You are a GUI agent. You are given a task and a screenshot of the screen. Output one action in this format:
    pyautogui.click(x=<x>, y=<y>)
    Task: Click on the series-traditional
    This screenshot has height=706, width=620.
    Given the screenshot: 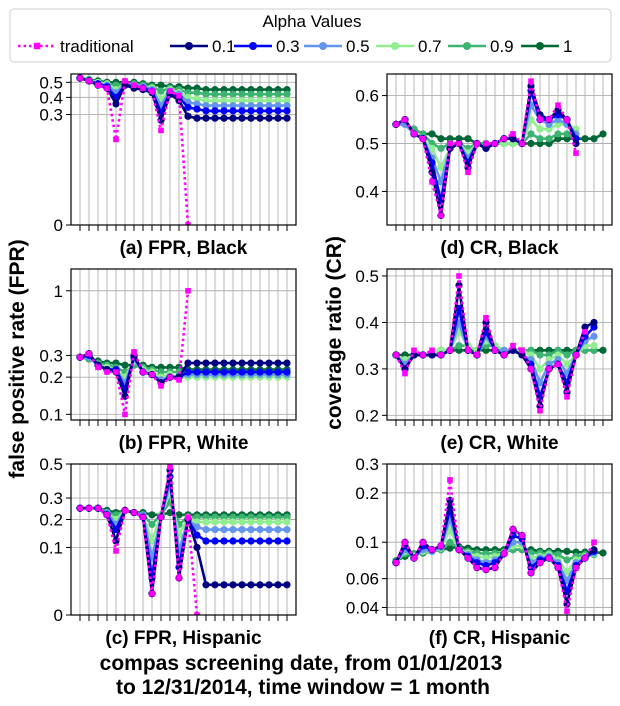 What is the action you would take?
    pyautogui.click(x=486, y=148)
    